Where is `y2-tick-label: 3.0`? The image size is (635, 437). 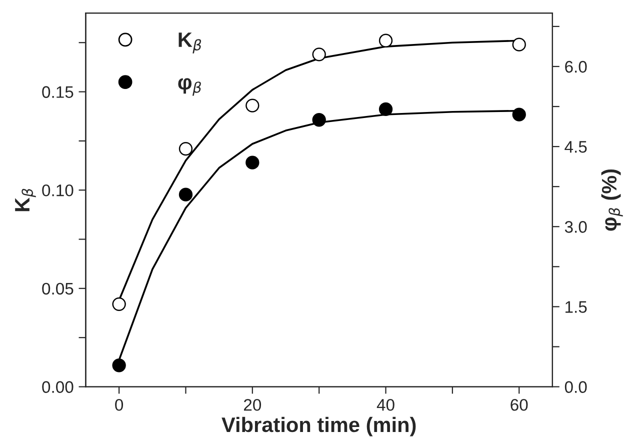
y2-tick-label: 3.0 is located at coordinates (575, 227).